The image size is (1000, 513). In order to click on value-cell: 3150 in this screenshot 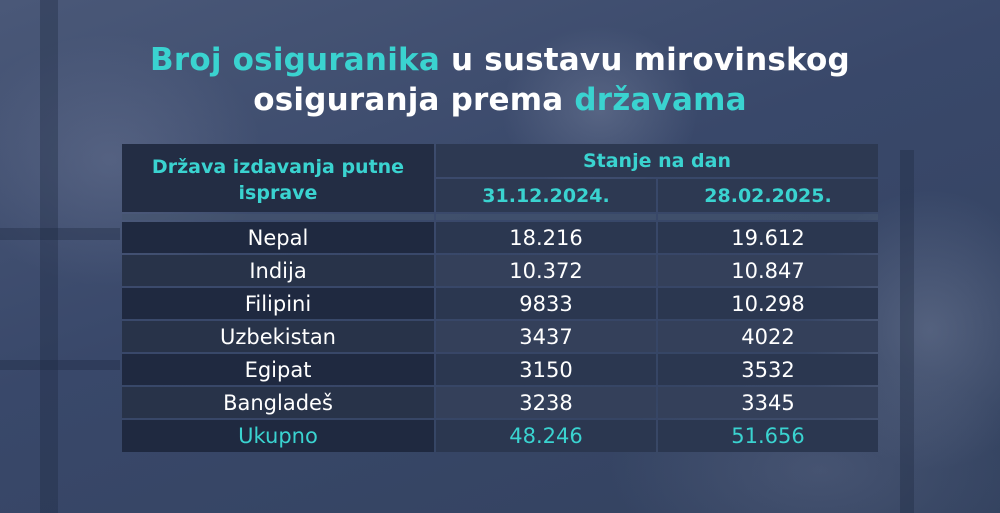, I will do `click(546, 369)`.